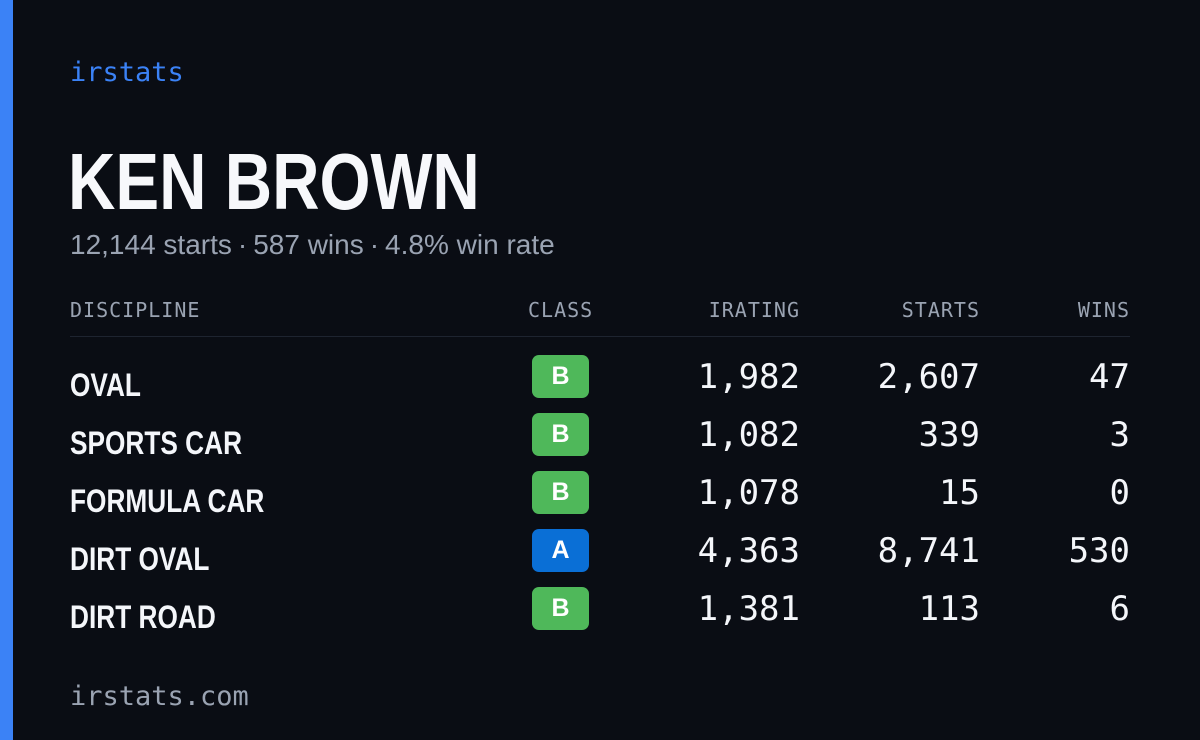  Describe the element at coordinates (600, 500) in the screenshot. I see `table-row: FORMULA CAR B 1,078 15 0` at that location.